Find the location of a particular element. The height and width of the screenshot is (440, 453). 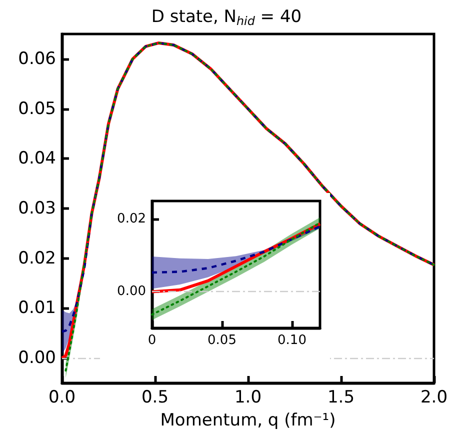

y-tick-label: 0.04 is located at coordinates (37, 158).